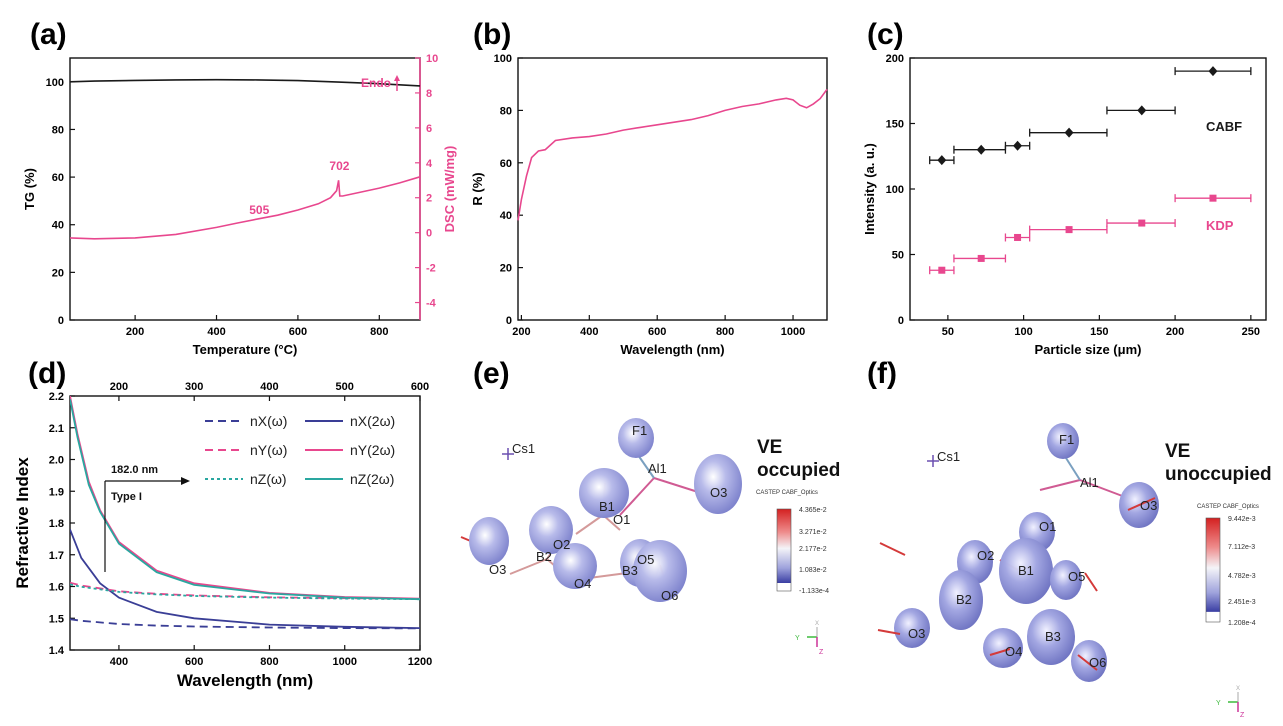 The width and height of the screenshot is (1283, 726). I want to click on axis-x-label-e: X, so click(817, 624).